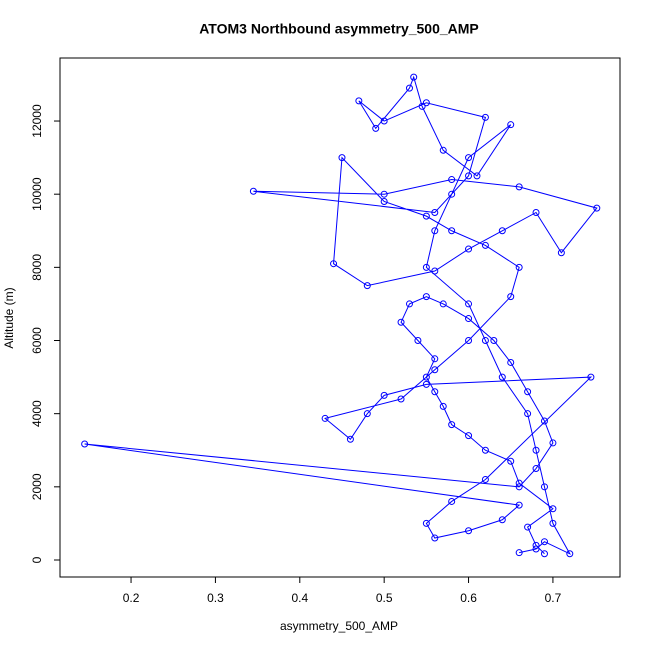  I want to click on y-tick-label: 0, so click(37, 559).